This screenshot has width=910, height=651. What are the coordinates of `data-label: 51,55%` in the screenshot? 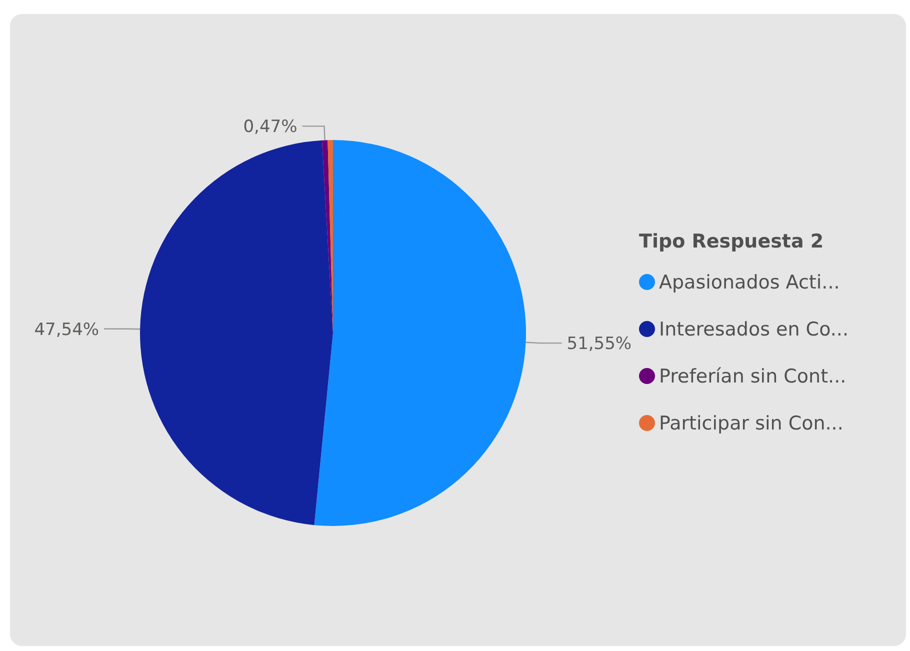 It's located at (599, 344).